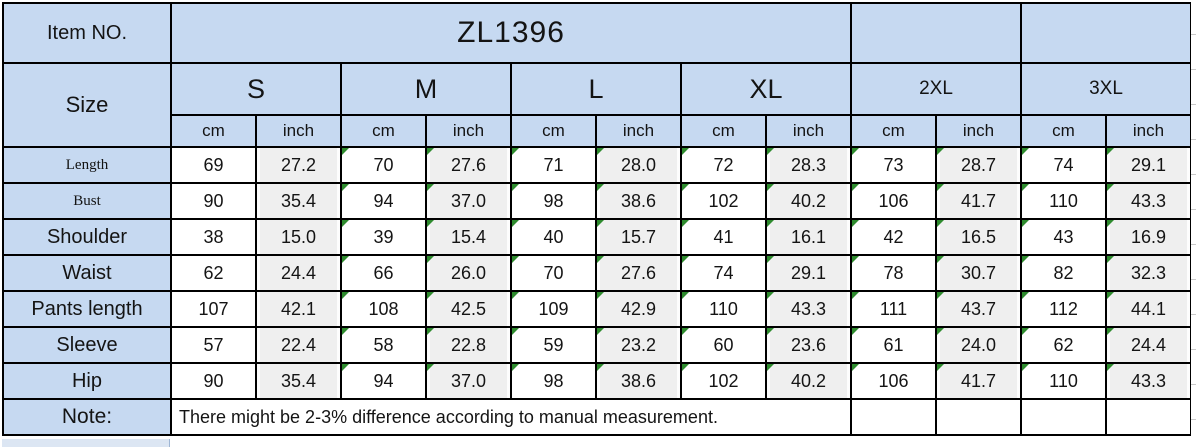 The width and height of the screenshot is (1196, 447). What do you see at coordinates (893, 345) in the screenshot?
I see `measurement-cell: 61` at bounding box center [893, 345].